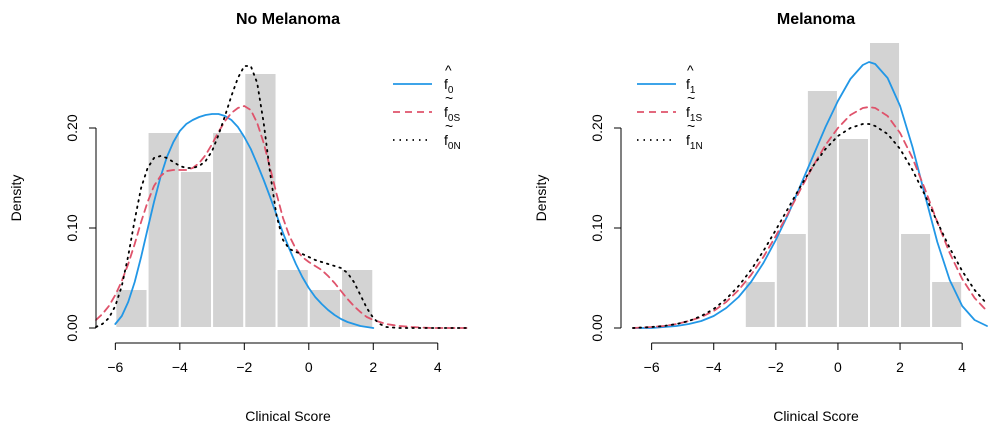  Describe the element at coordinates (694, 142) in the screenshot. I see `legend-entry: f1N` at that location.